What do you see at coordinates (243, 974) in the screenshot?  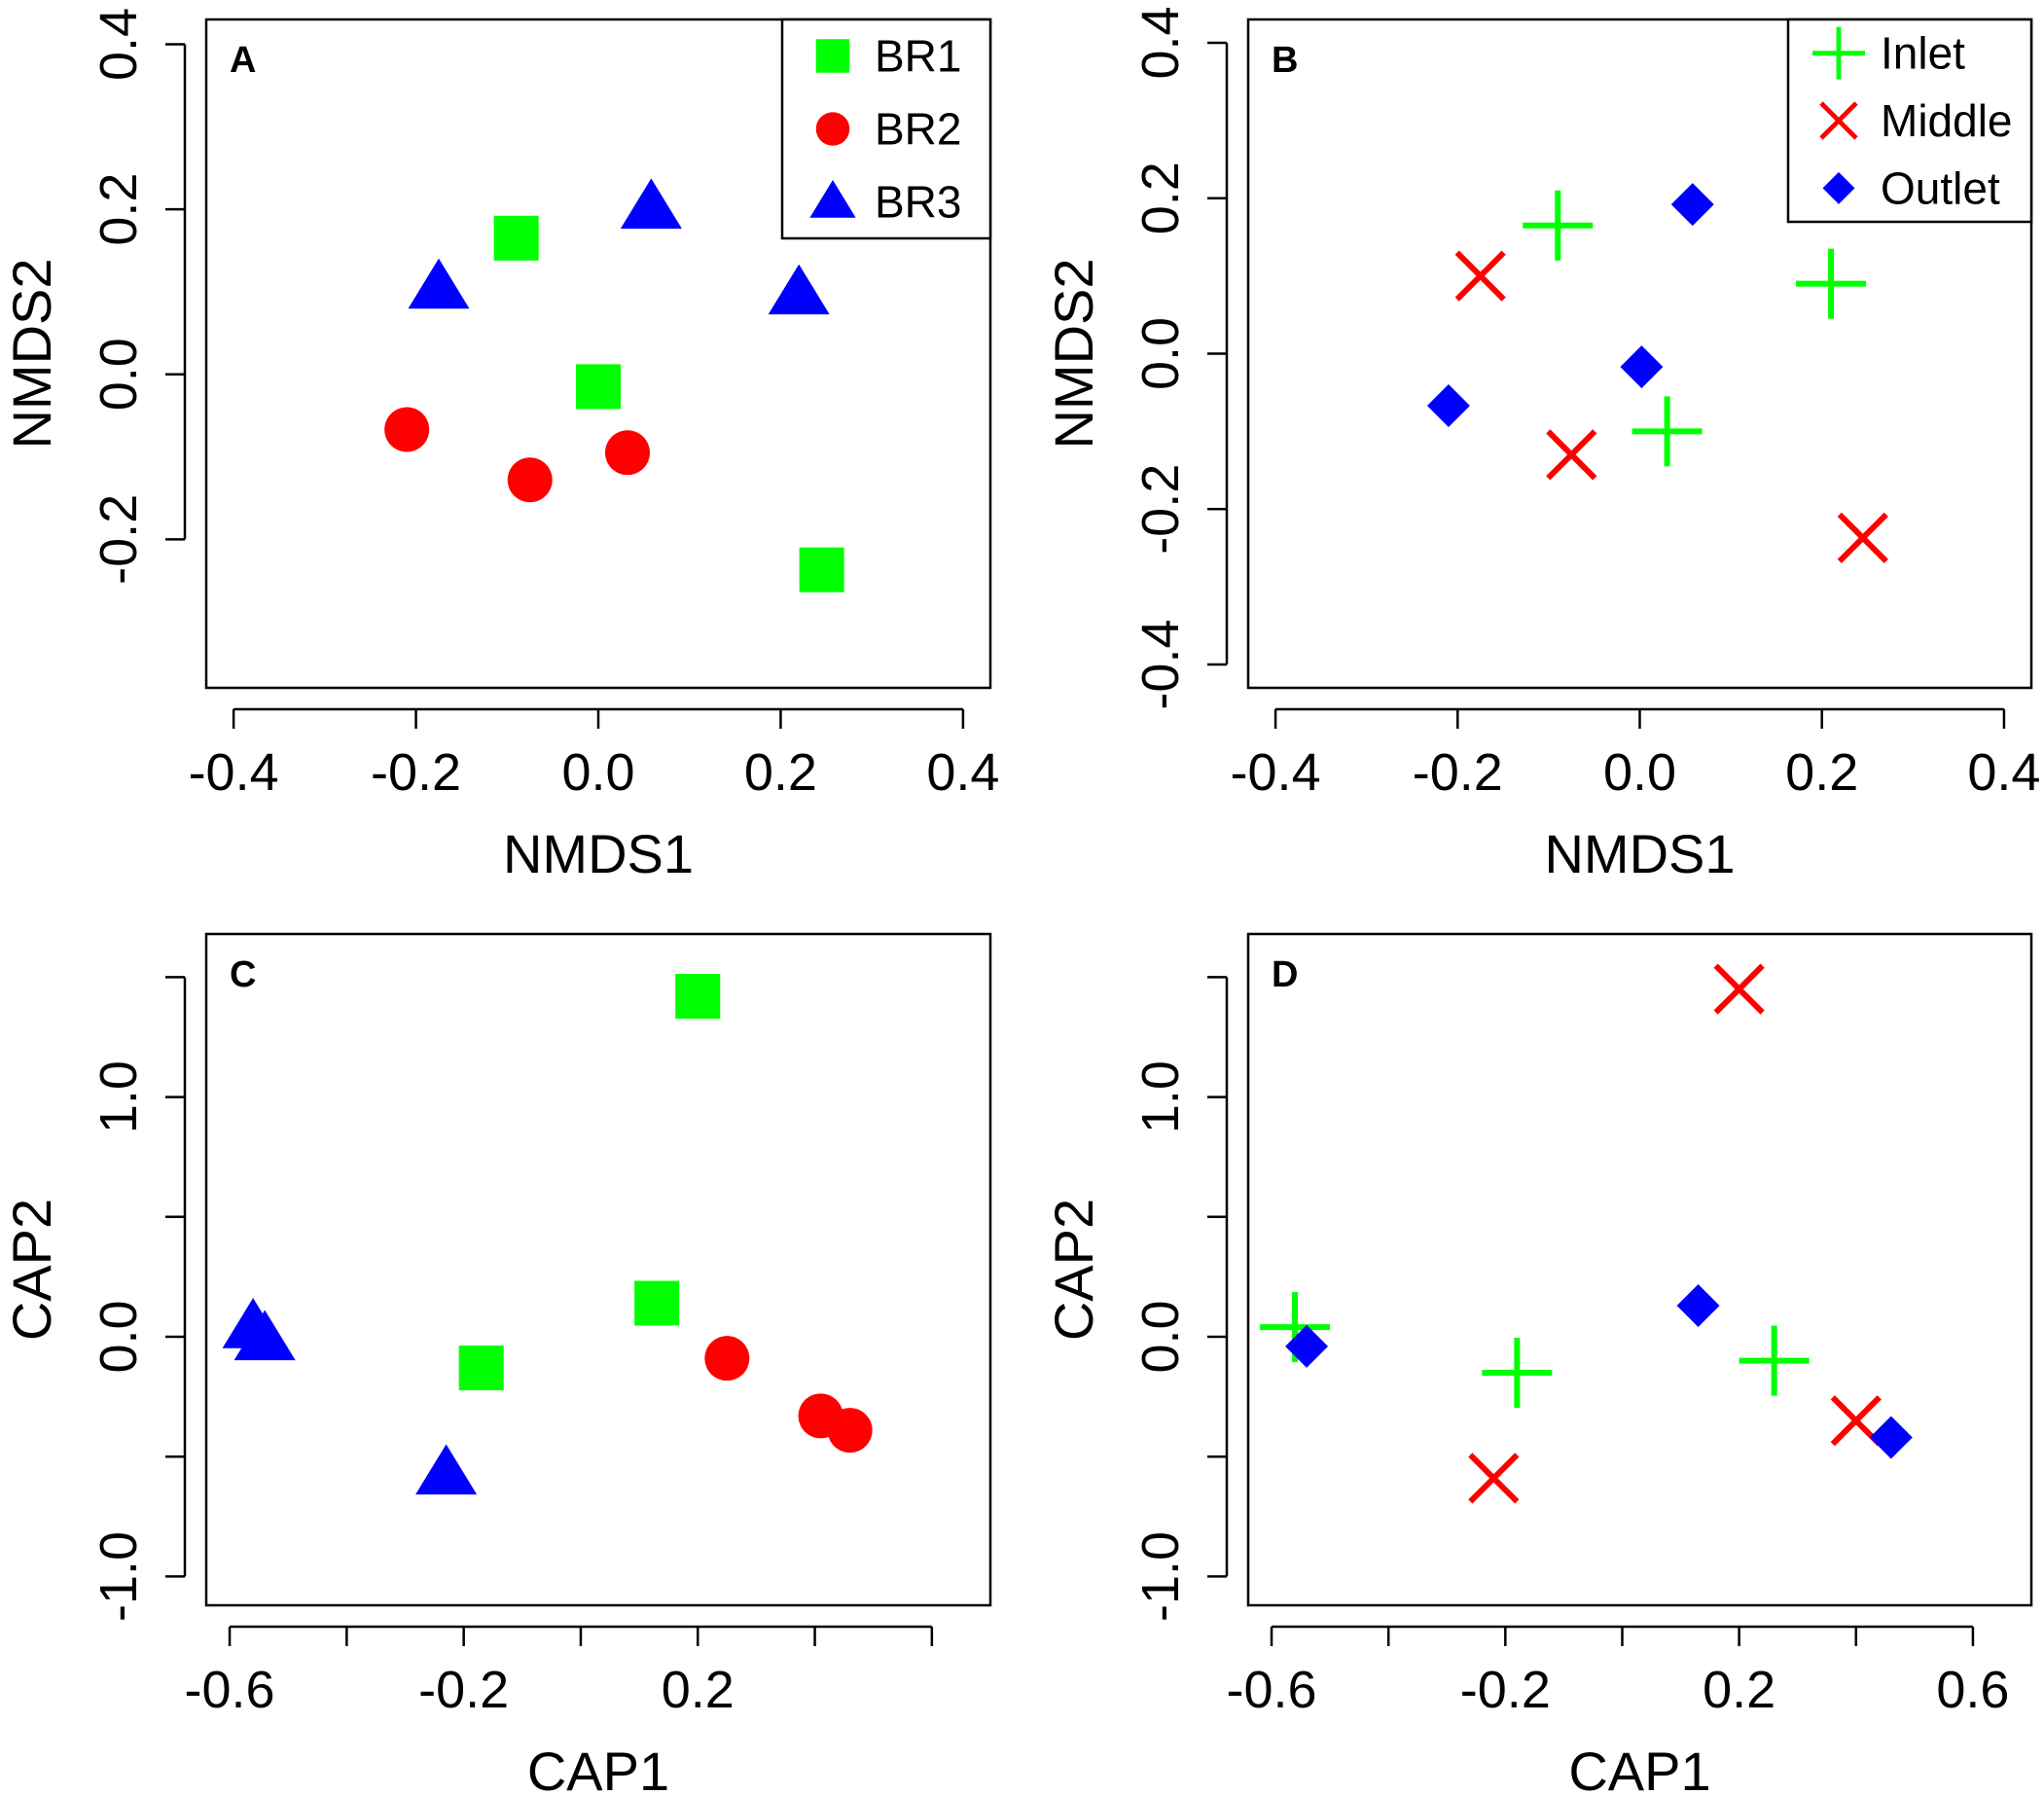 I see `panel-label: C` at bounding box center [243, 974].